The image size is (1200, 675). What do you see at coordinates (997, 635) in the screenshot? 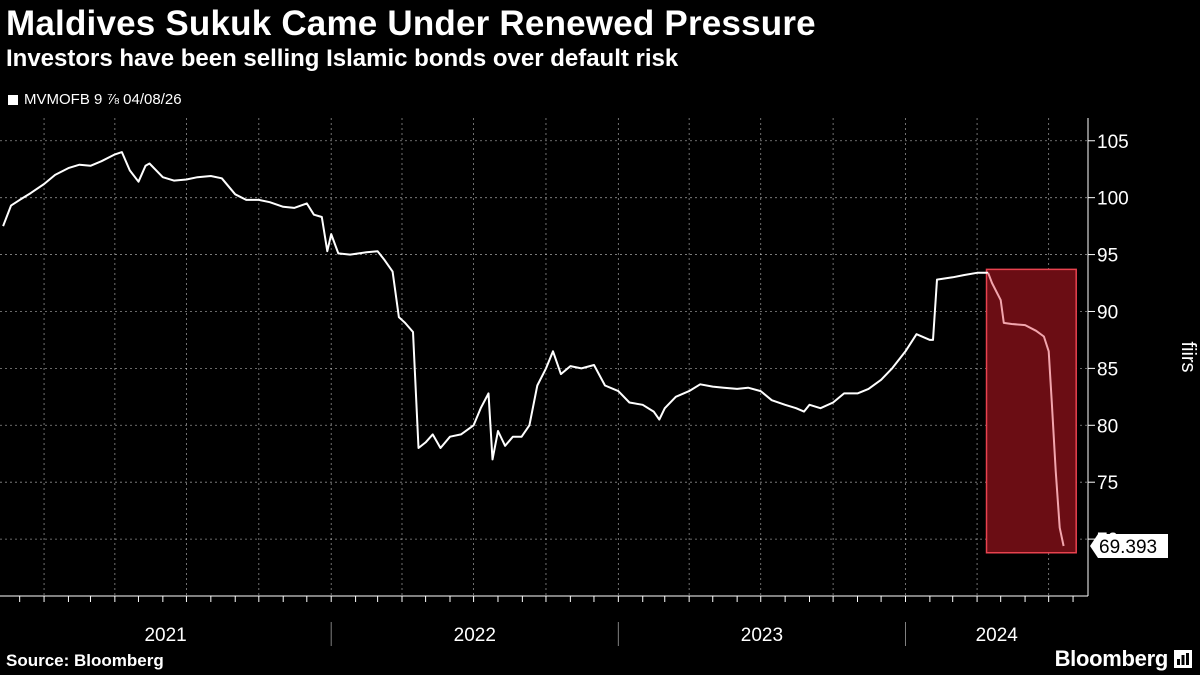
I see `x-year-label: 2024` at bounding box center [997, 635].